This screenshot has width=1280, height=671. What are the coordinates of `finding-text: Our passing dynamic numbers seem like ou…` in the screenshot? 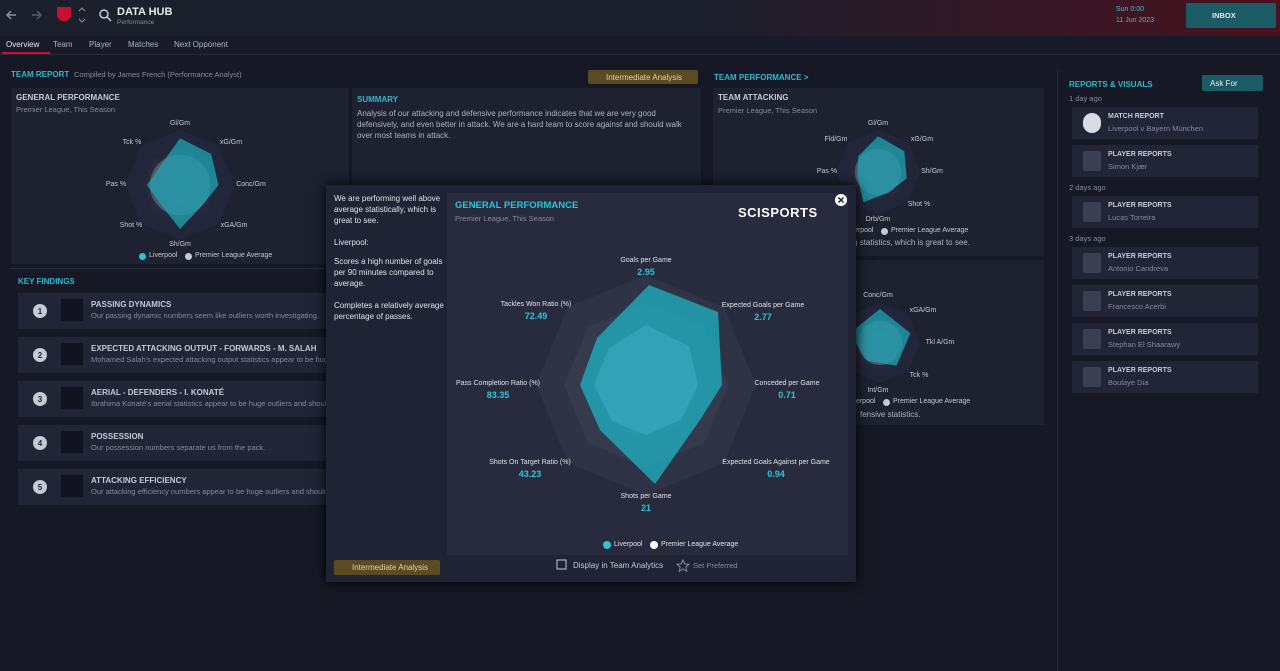 It's located at (205, 315).